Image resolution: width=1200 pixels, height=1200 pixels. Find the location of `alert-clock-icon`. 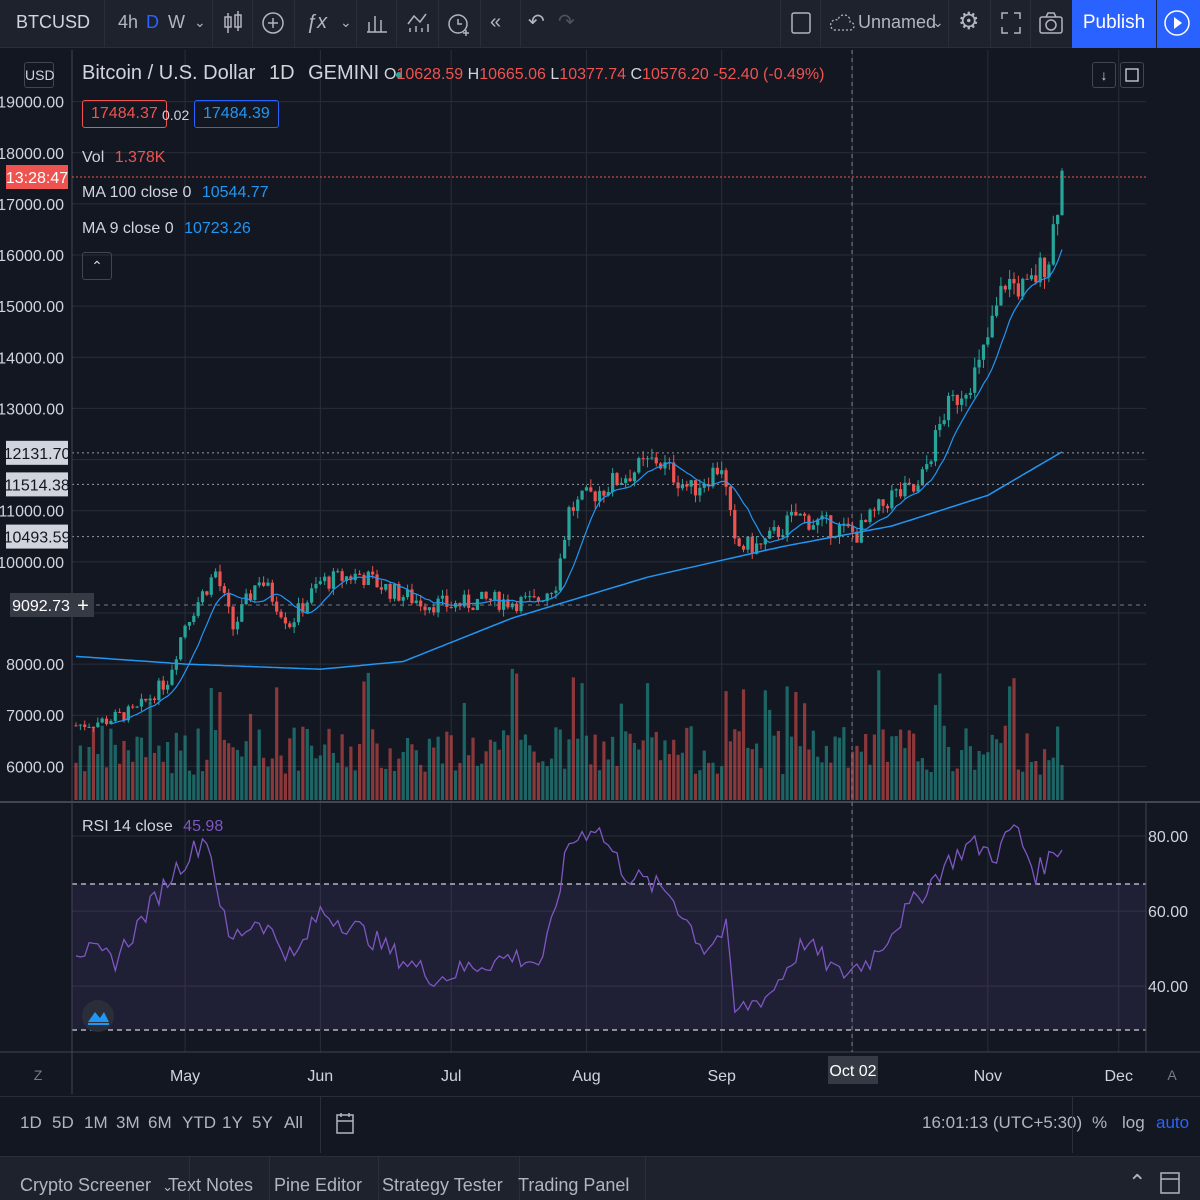

alert-clock-icon is located at coordinates (459, 24).